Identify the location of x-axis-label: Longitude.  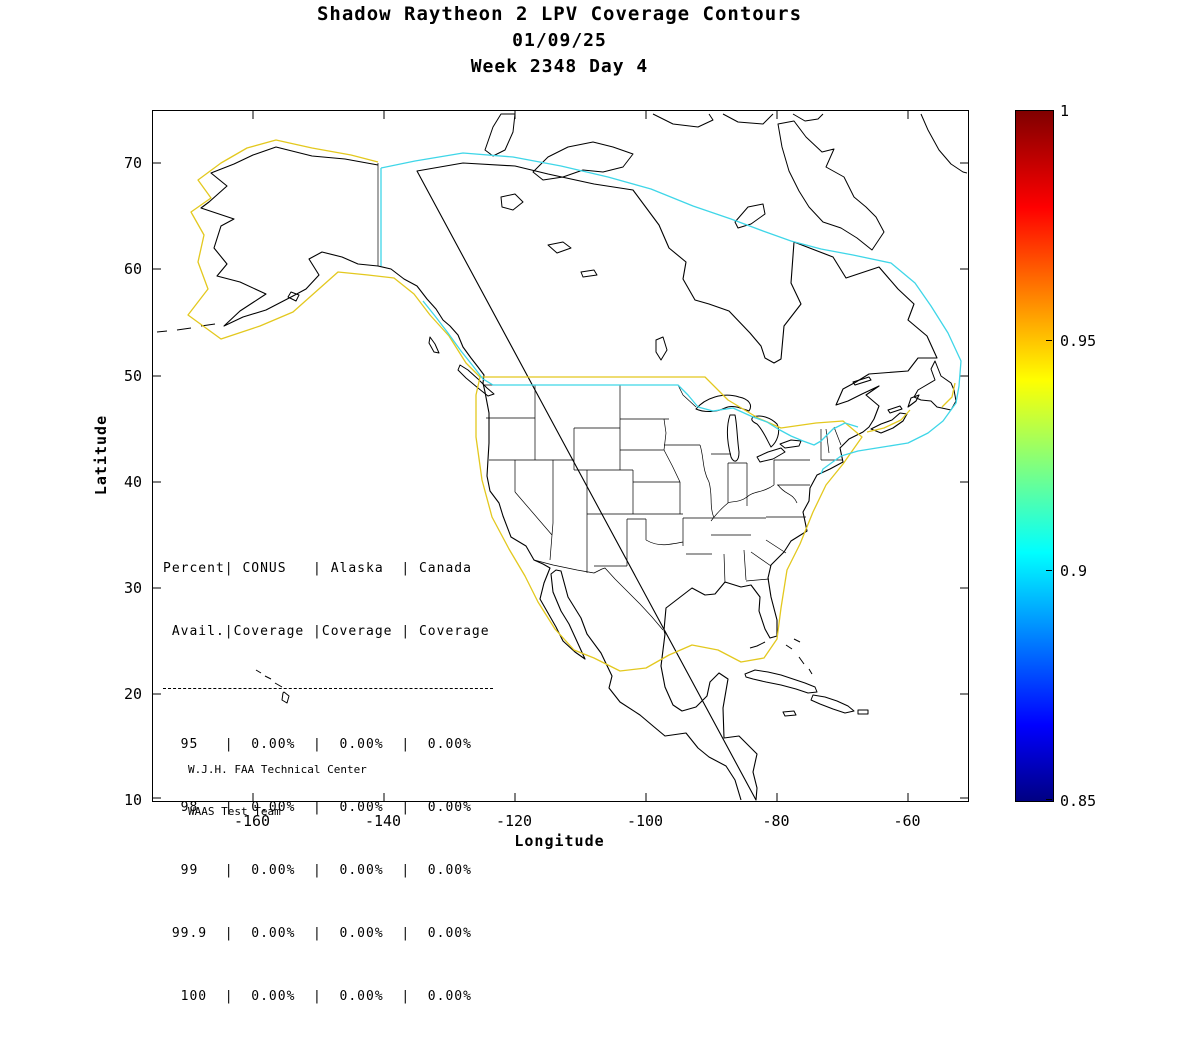
(559, 841).